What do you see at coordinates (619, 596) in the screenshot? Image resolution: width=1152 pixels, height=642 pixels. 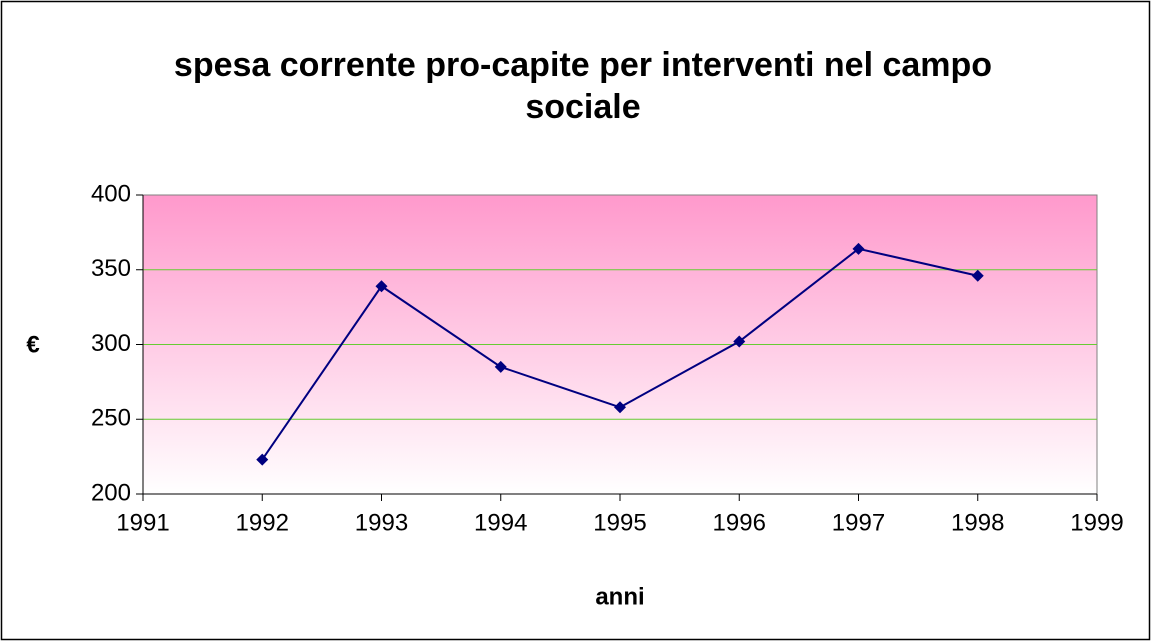 I see `x-axis-label: anni` at bounding box center [619, 596].